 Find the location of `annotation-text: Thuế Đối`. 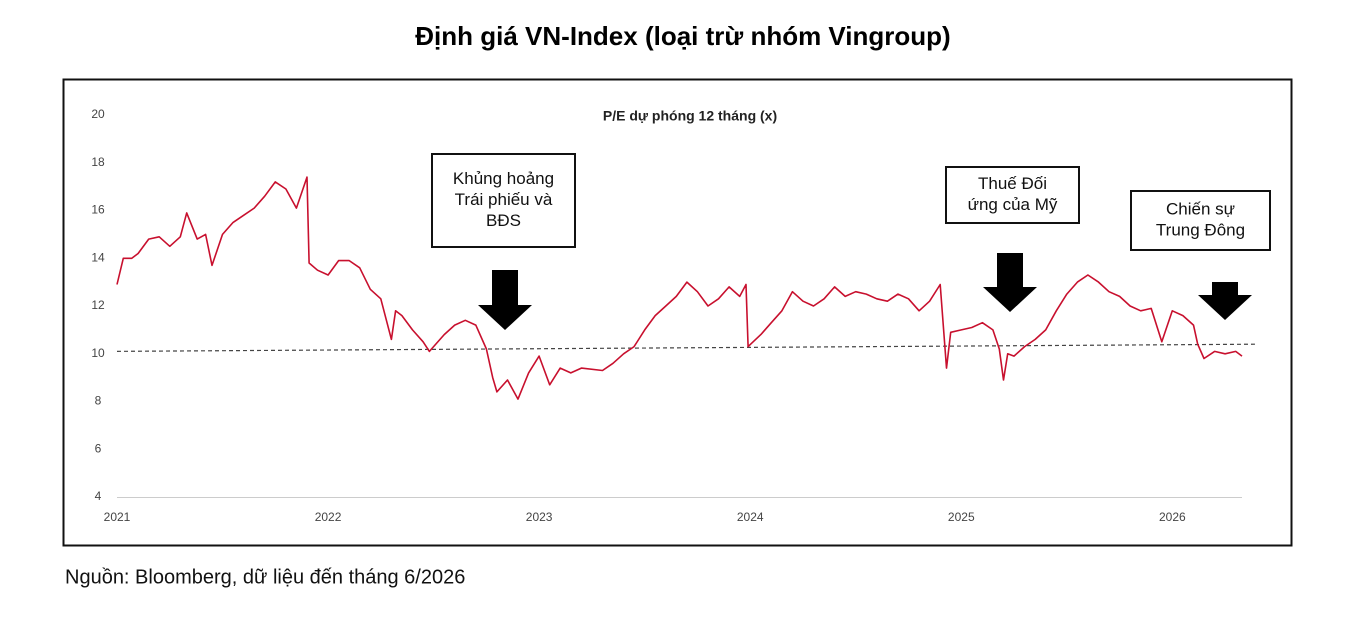

annotation-text: Thuế Đối is located at coordinates (1012, 183).